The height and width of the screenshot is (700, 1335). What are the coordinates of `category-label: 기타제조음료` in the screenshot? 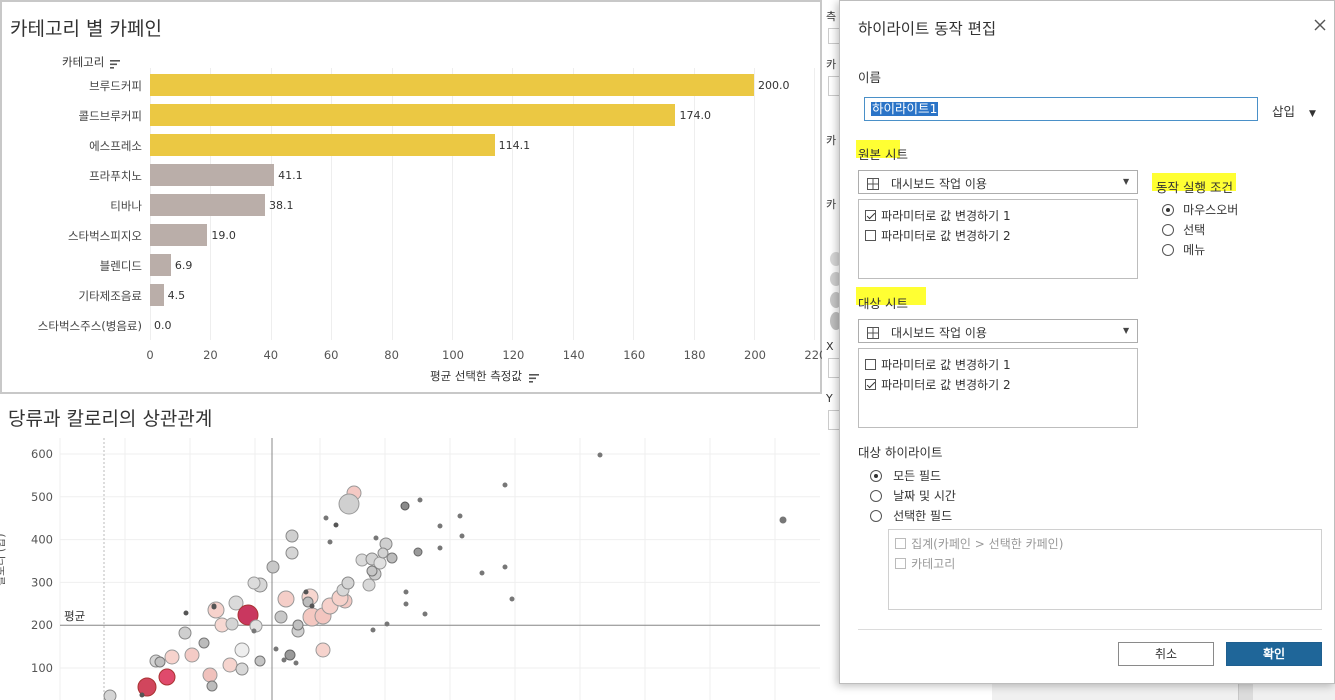 It's located at (110, 296).